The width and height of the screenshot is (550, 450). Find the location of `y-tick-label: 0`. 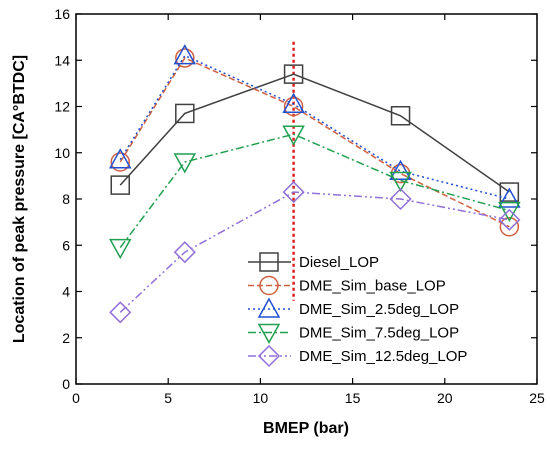

y-tick-label: 0 is located at coordinates (66, 384).